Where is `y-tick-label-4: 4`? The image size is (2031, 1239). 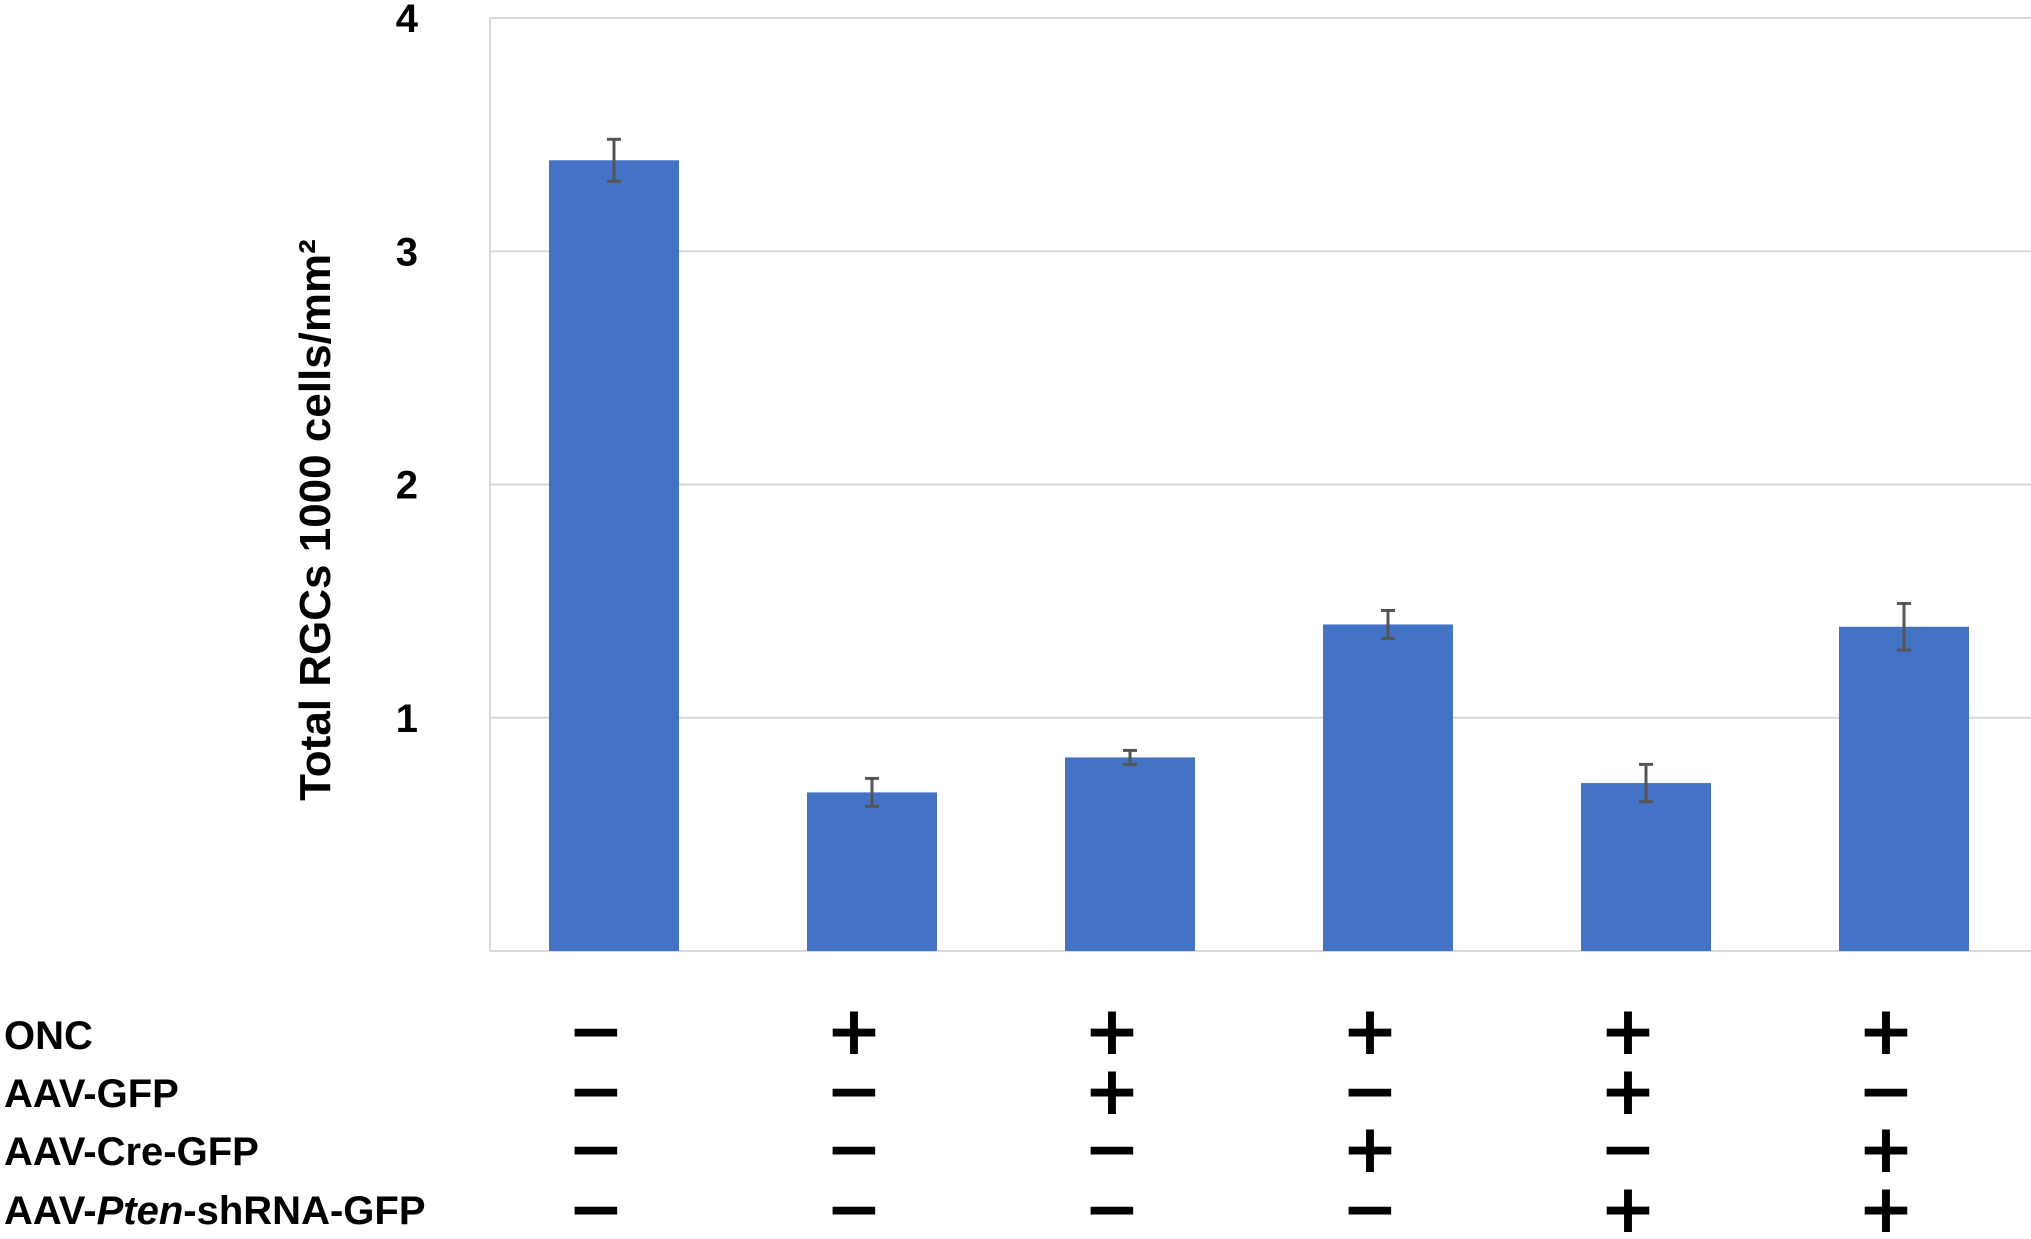 y-tick-label-4: 4 is located at coordinates (407, 20).